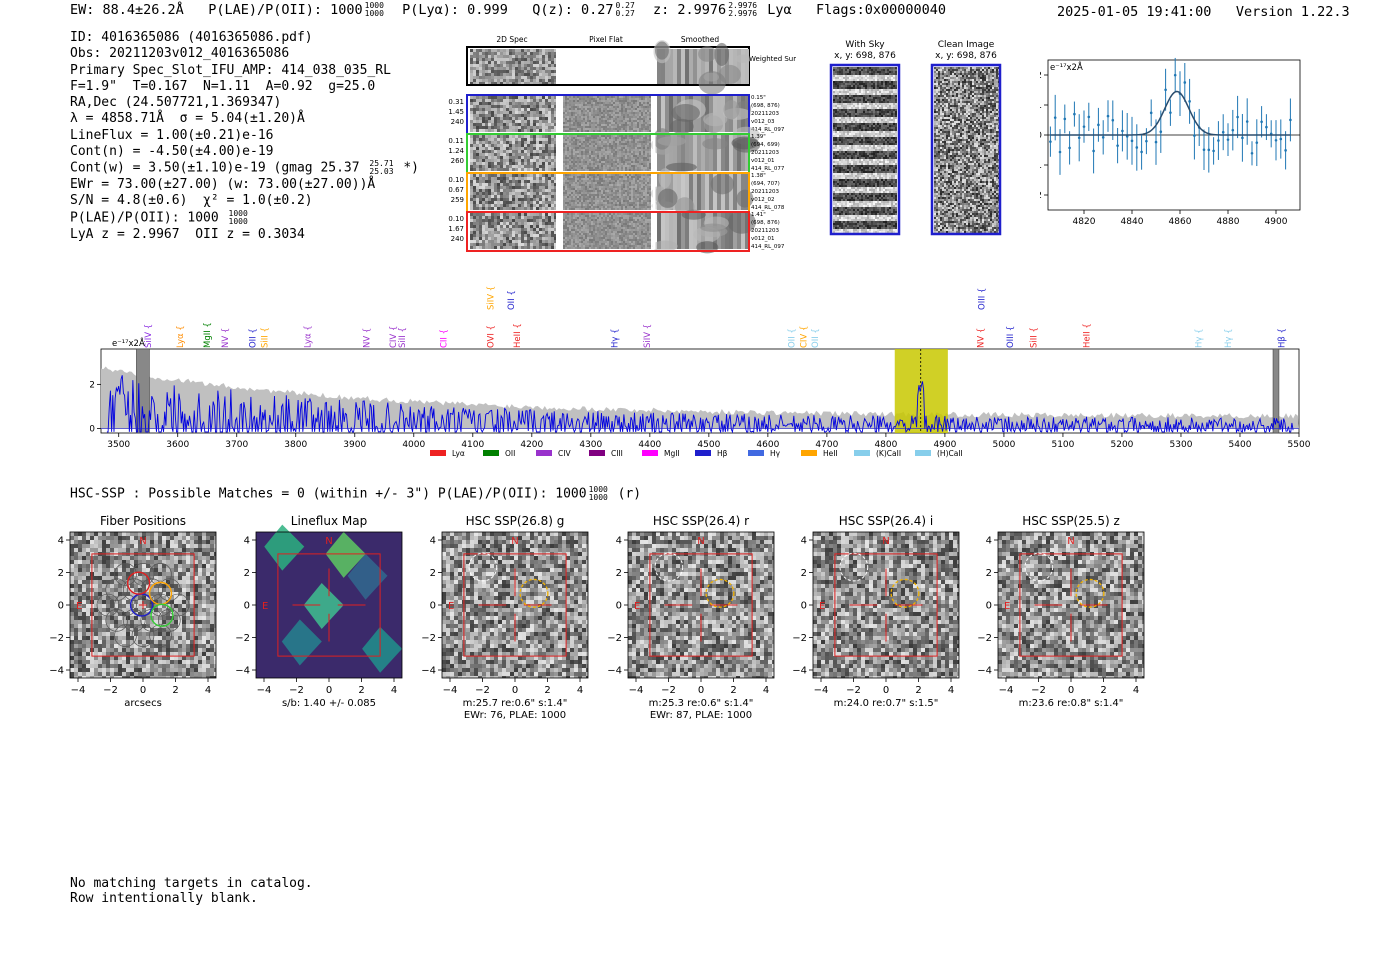 The image size is (1400, 953). I want to click on fit-xtick-label: 4900, so click(1276, 222).